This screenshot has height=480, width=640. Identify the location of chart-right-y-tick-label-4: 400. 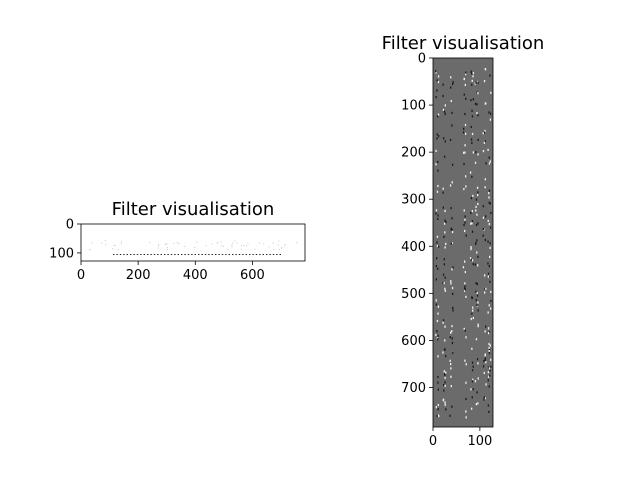
(413, 247).